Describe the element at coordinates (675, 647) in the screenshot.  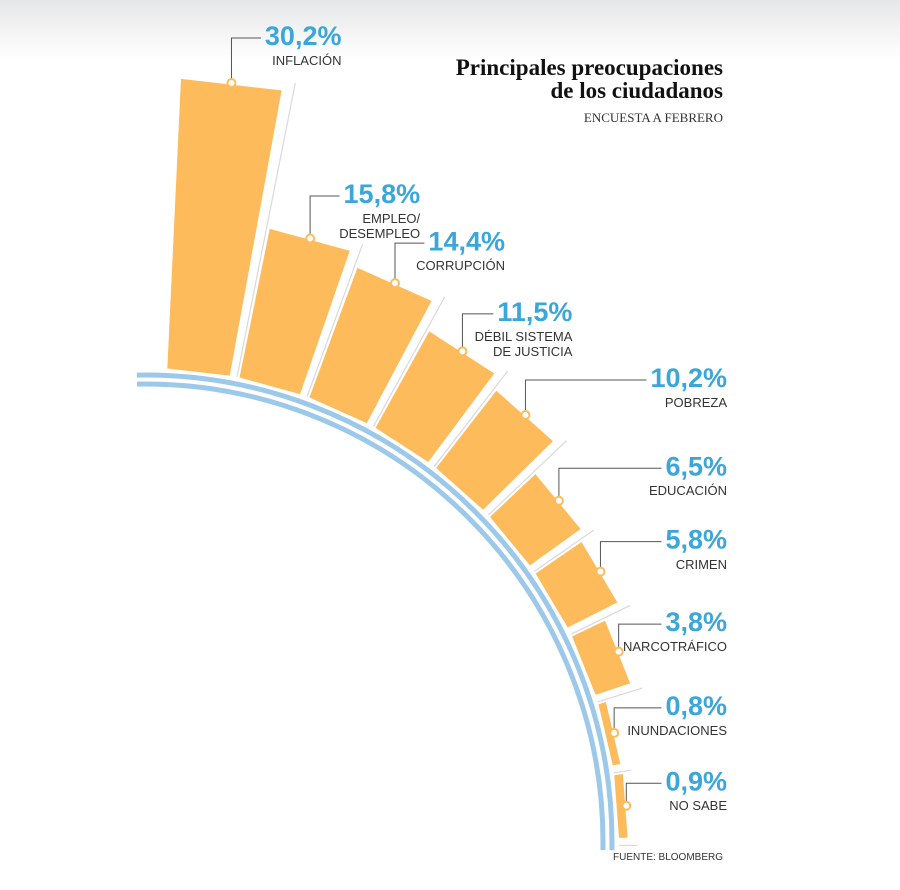
I see `category-label: NARCOTRÁFICO` at that location.